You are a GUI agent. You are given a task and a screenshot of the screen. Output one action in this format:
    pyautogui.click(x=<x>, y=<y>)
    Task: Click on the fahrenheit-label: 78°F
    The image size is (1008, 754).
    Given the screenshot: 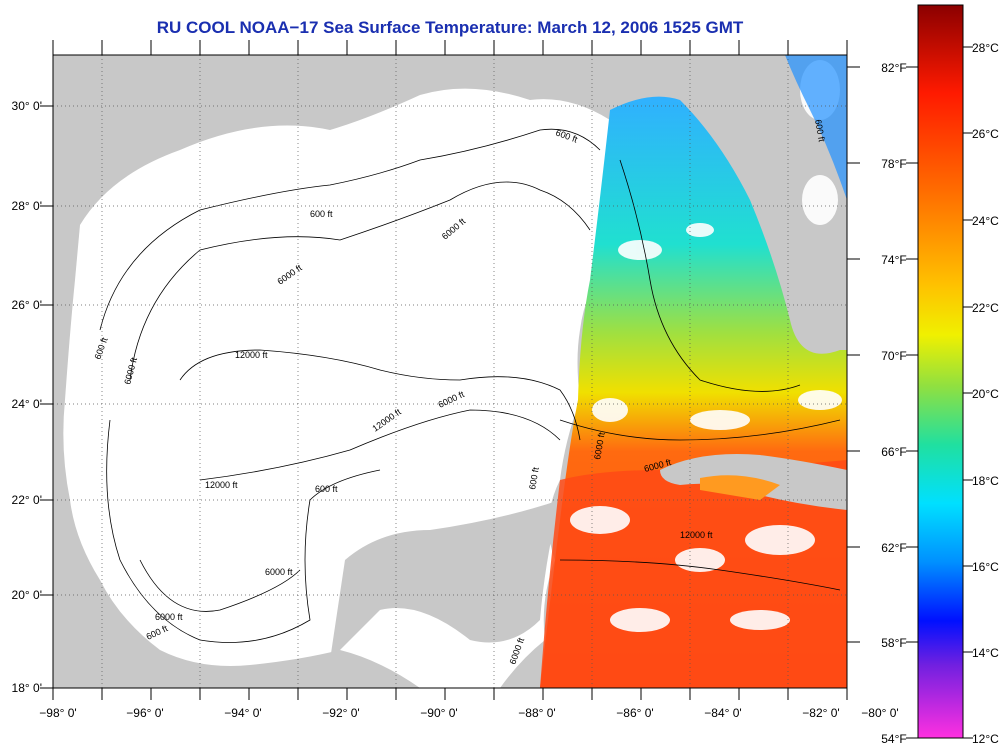 What is the action you would take?
    pyautogui.click(x=893, y=164)
    